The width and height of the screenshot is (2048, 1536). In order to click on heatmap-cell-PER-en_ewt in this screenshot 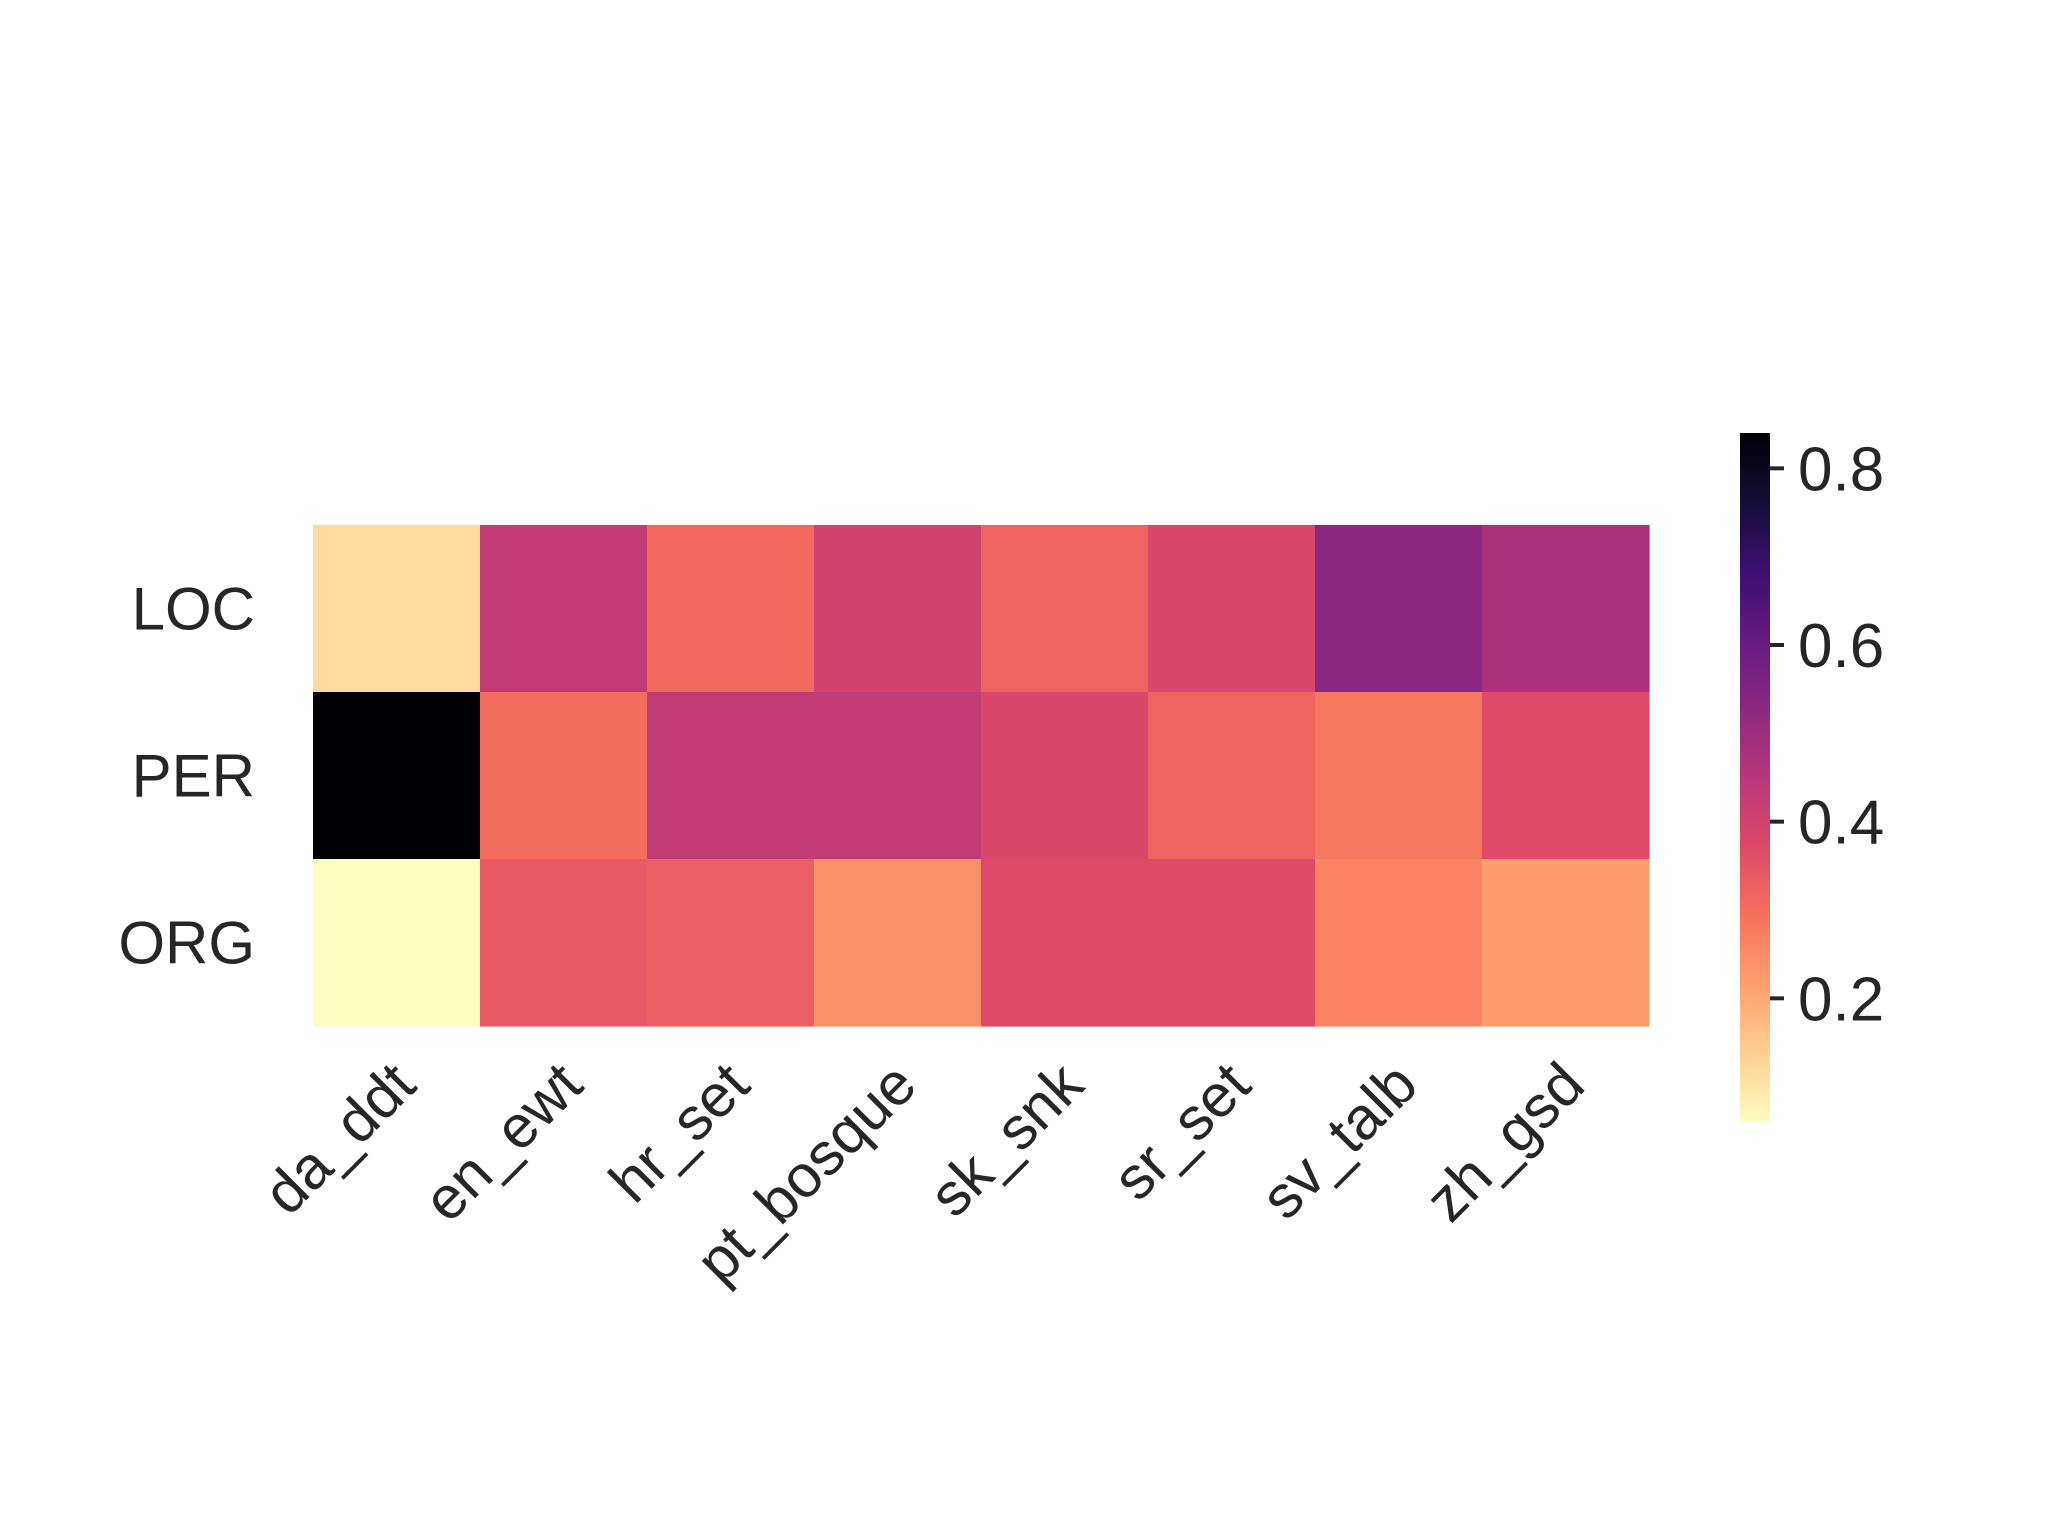, I will do `click(564, 776)`.